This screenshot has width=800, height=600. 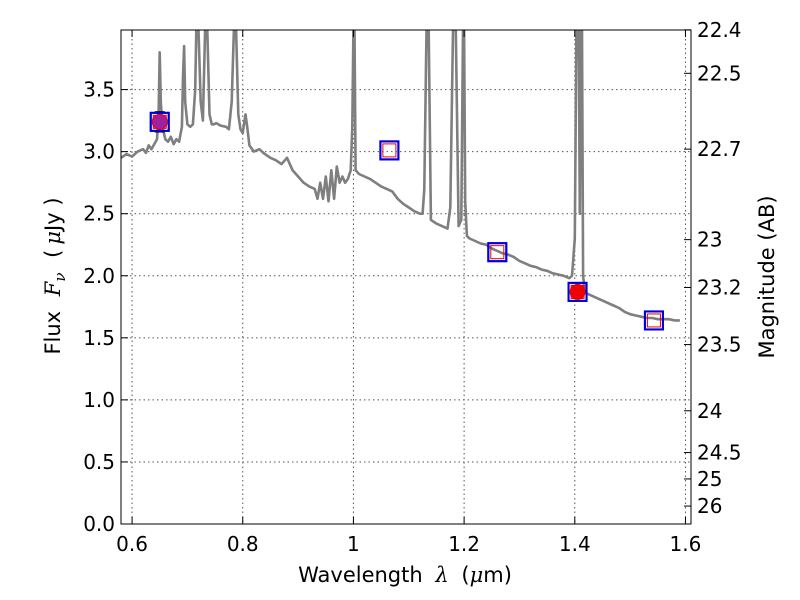 I want to click on x-axis-label-unit-open: (, so click(x=465, y=575).